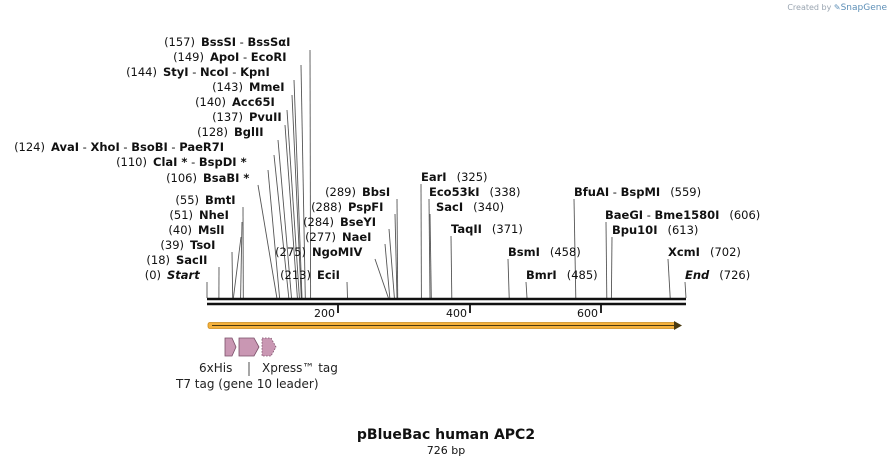 This screenshot has width=893, height=465. Describe the element at coordinates (153, 275) in the screenshot. I see `site-position: (0)` at that location.